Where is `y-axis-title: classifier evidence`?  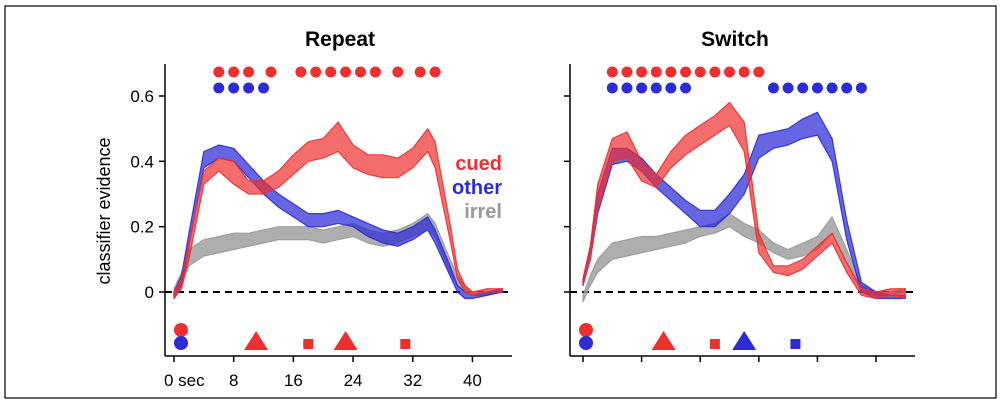 y-axis-title: classifier evidence is located at coordinates (104, 210).